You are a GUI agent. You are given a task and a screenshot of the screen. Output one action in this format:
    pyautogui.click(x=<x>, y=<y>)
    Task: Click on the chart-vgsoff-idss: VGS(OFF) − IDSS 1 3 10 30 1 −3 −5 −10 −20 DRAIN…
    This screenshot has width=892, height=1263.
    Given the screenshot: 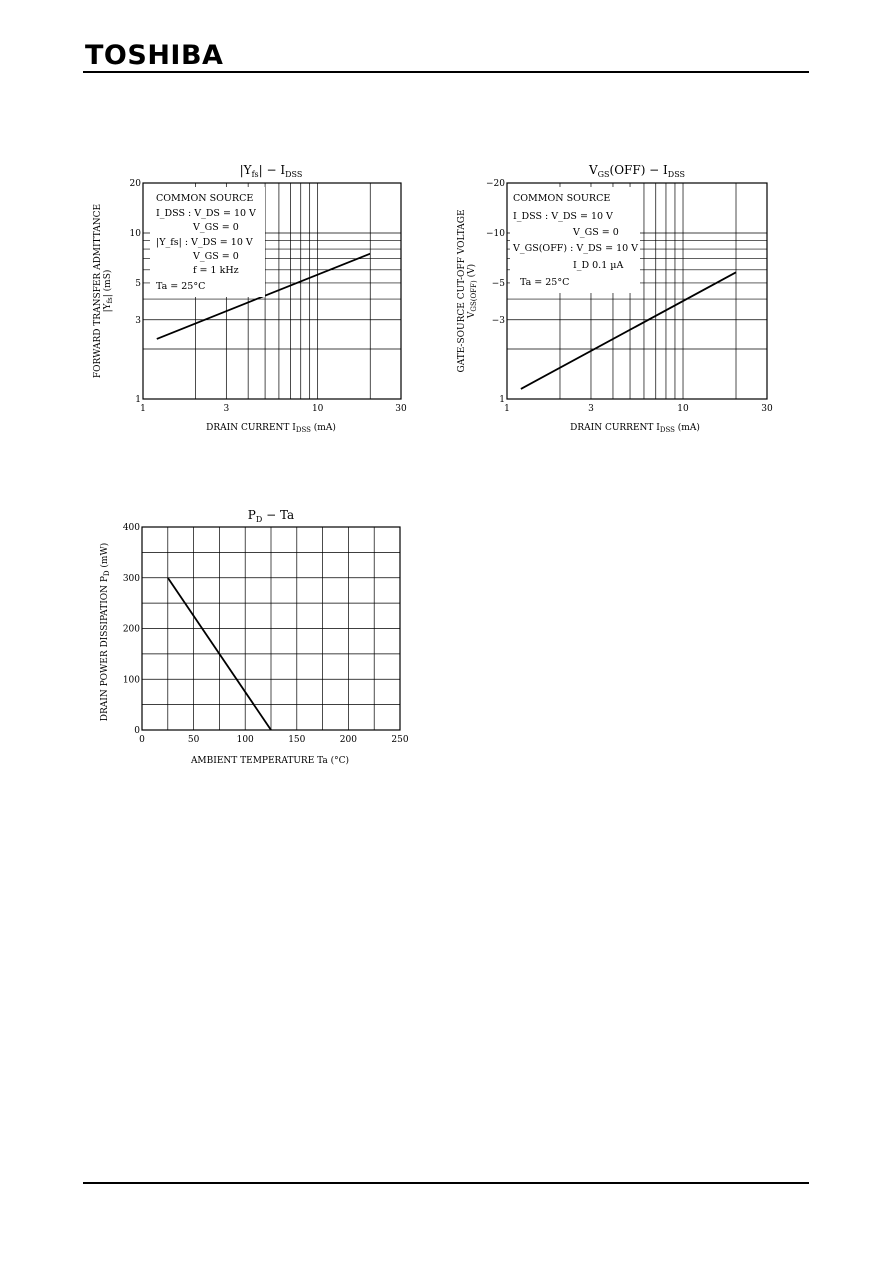 What is the action you would take?
    pyautogui.click(x=615, y=298)
    